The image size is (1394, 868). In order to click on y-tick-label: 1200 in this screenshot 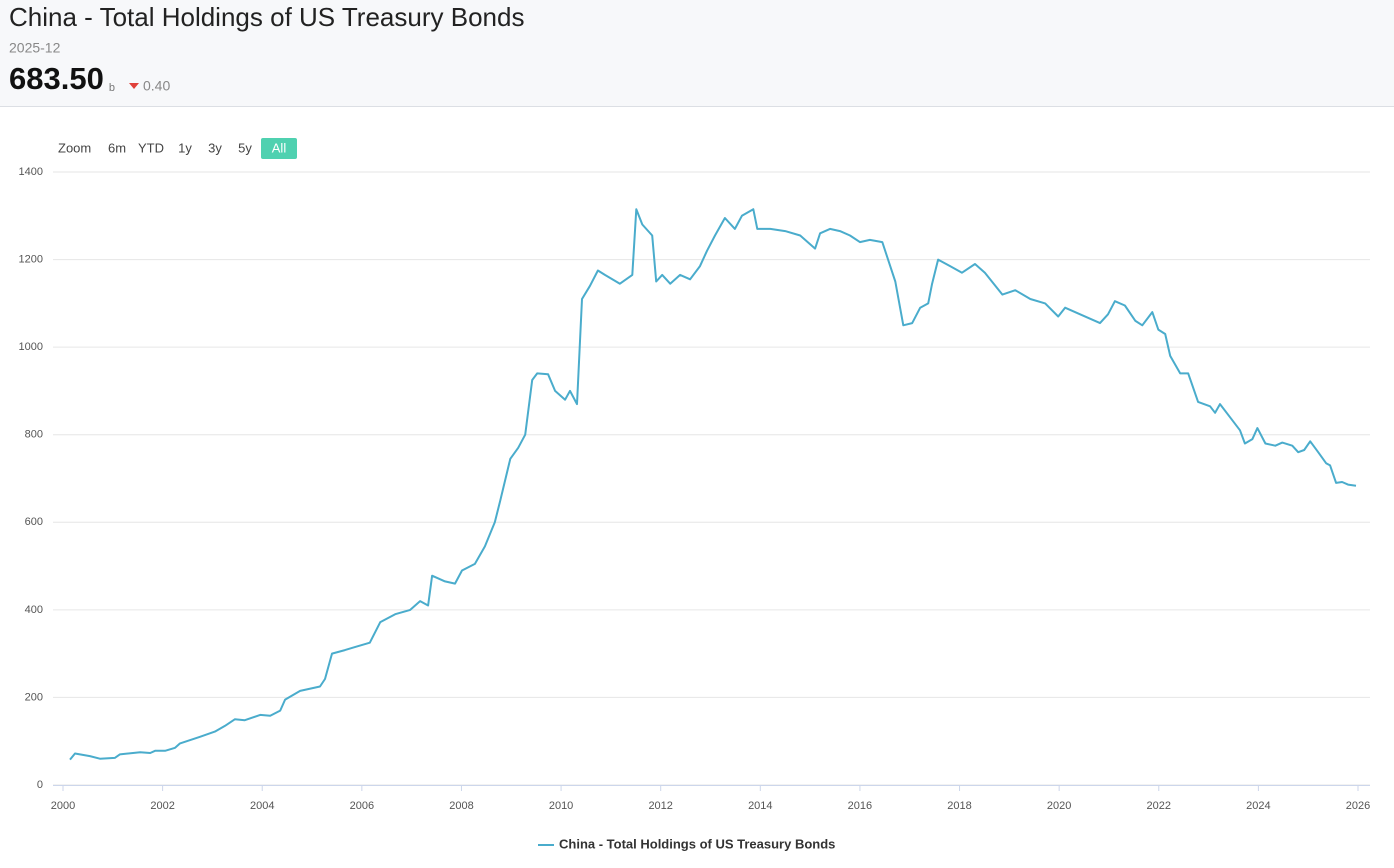, I will do `click(31, 259)`.